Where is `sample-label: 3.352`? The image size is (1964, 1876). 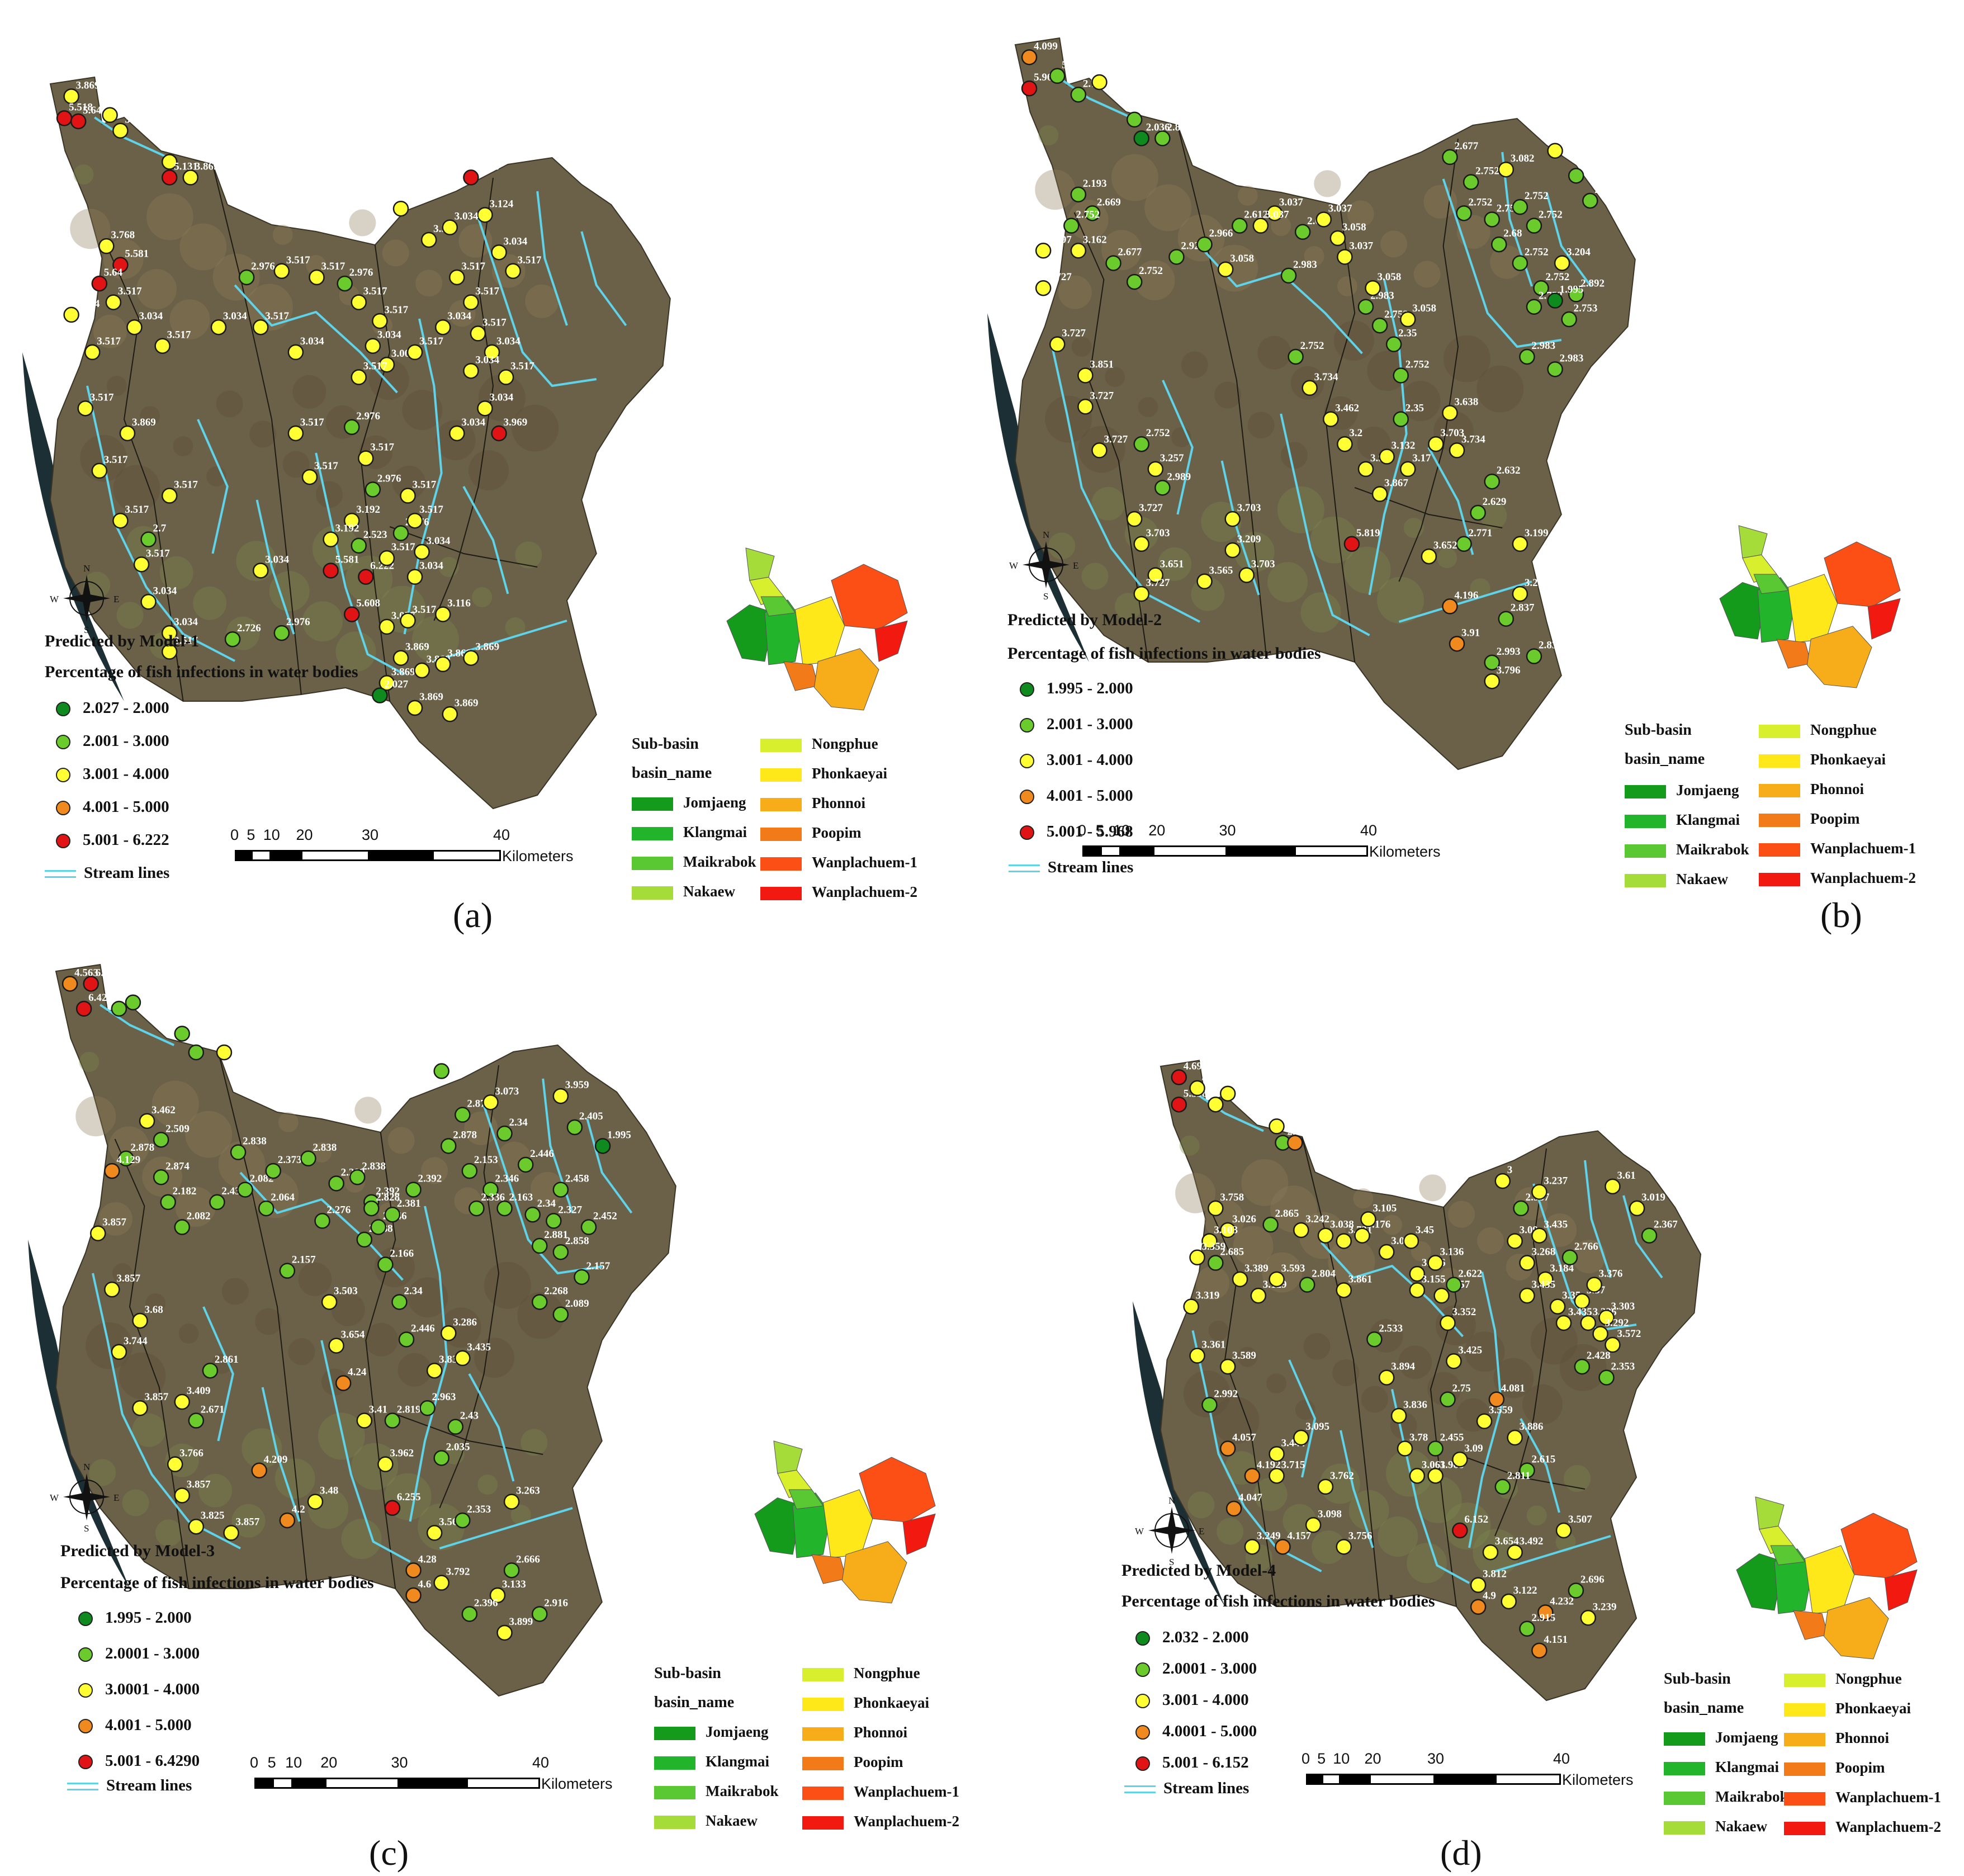 sample-label: 3.352 is located at coordinates (1464, 1312).